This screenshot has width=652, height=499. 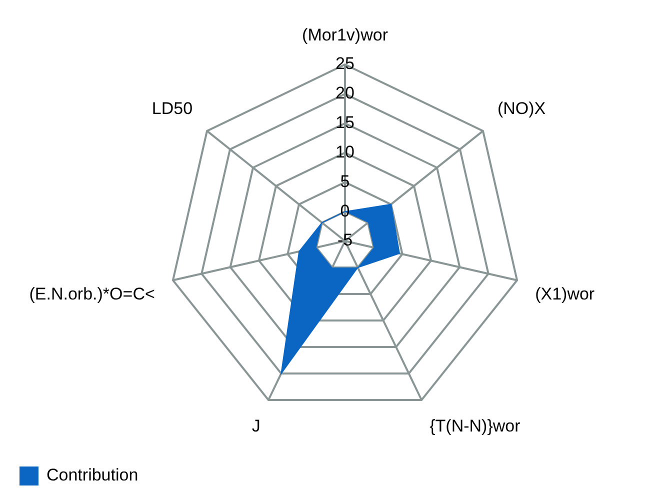 I want to click on y-tick-label: 25, so click(x=345, y=64).